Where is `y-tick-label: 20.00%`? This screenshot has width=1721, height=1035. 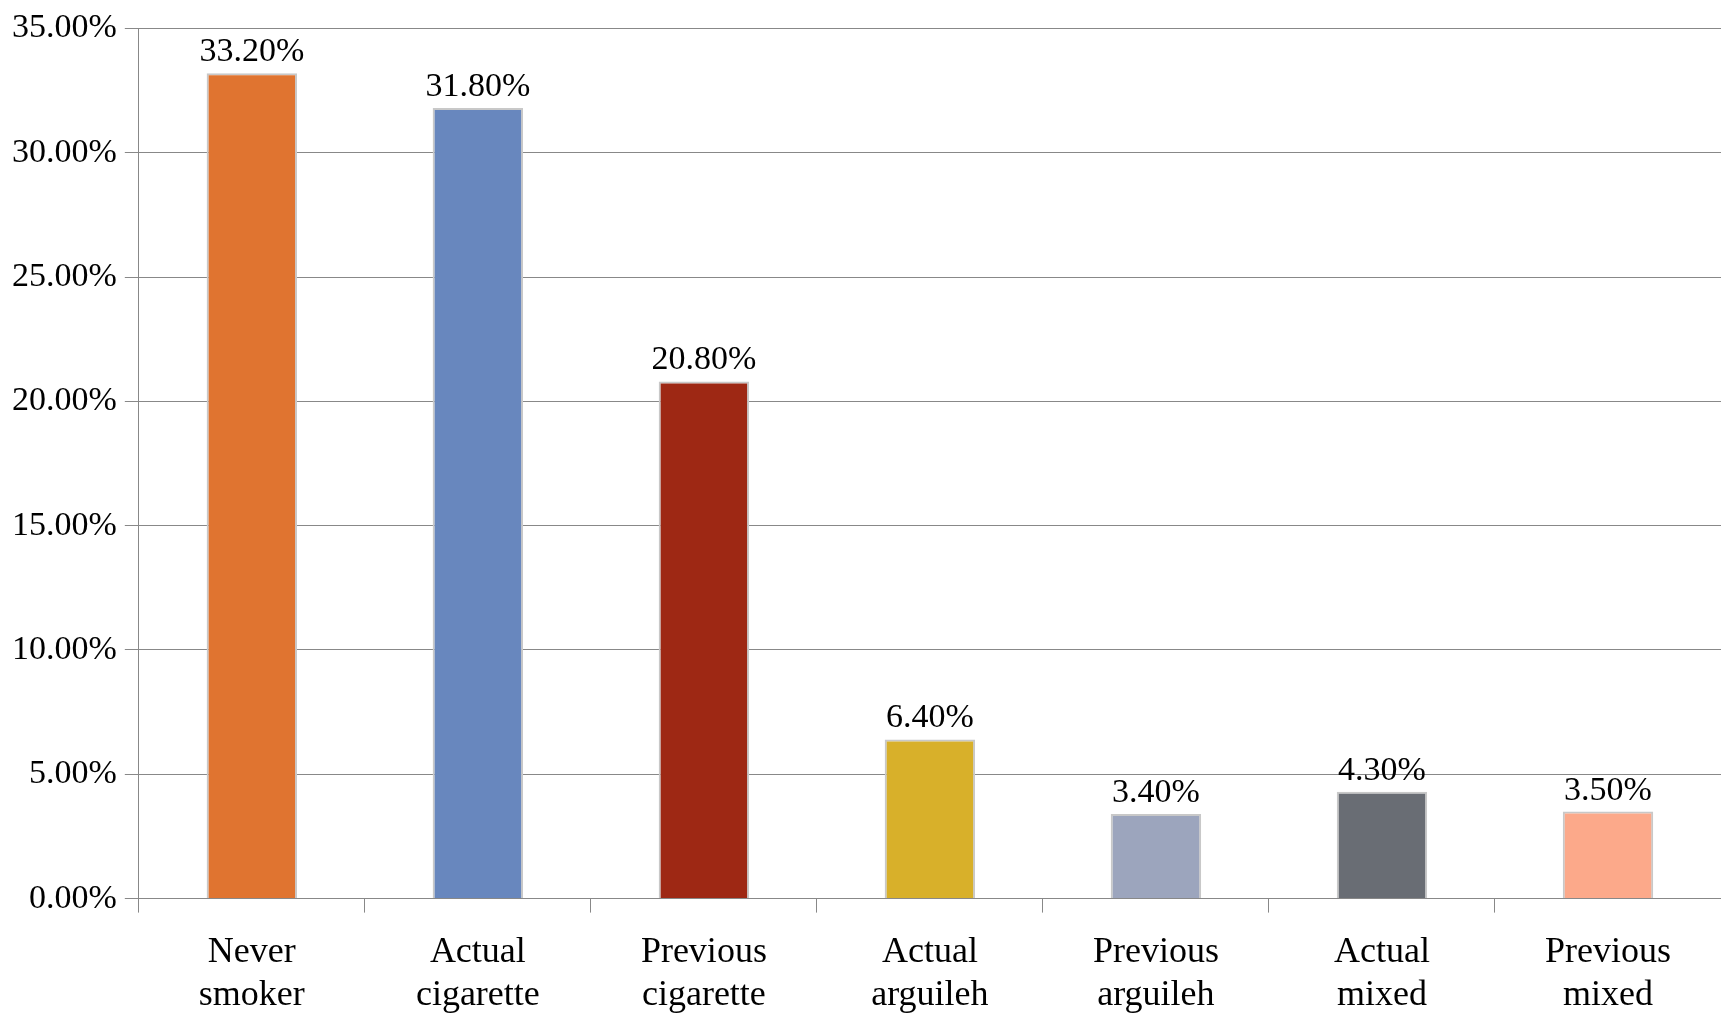
y-tick-label: 20.00% is located at coordinates (64, 399).